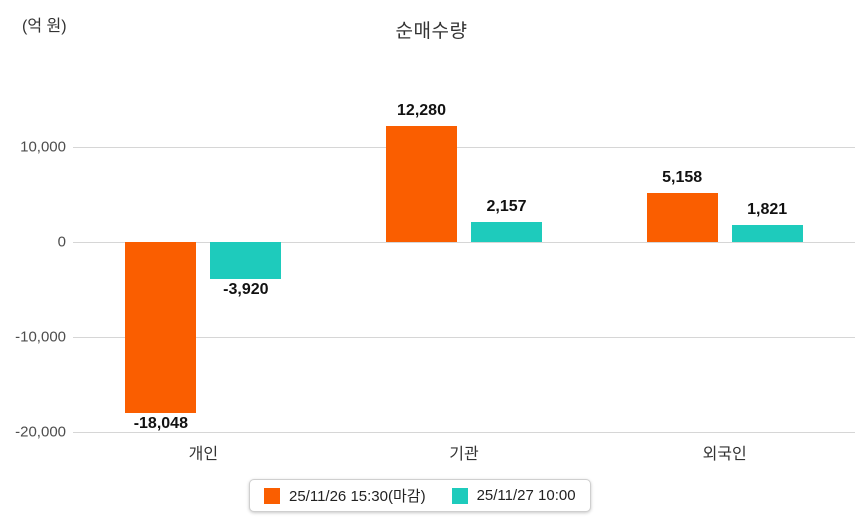  I want to click on bar-value-label: 2,157, so click(506, 206).